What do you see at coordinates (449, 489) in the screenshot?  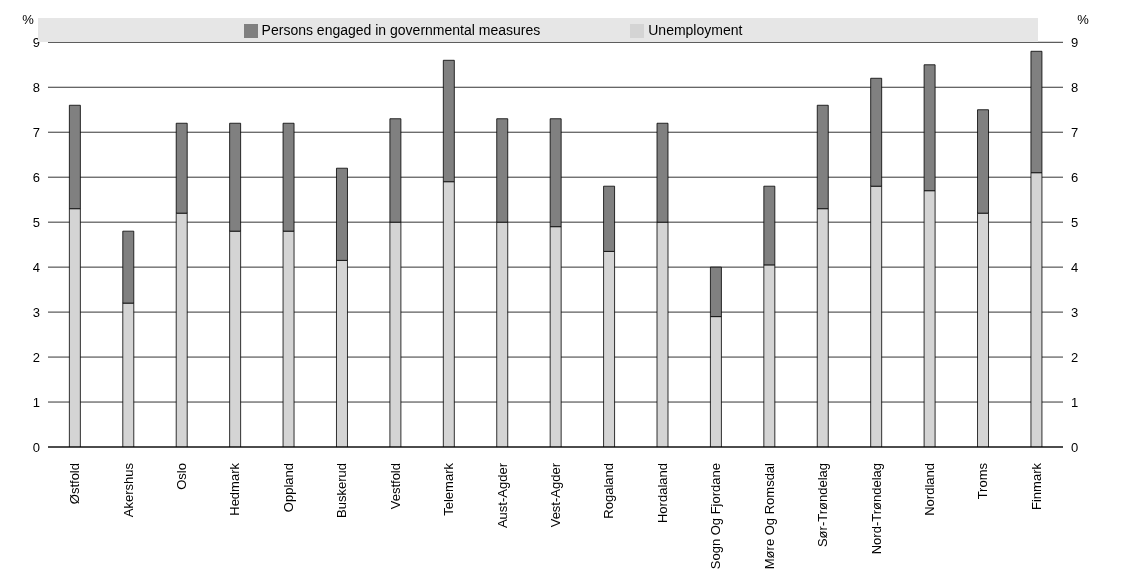 I see `x-tick-label: Telemark` at bounding box center [449, 489].